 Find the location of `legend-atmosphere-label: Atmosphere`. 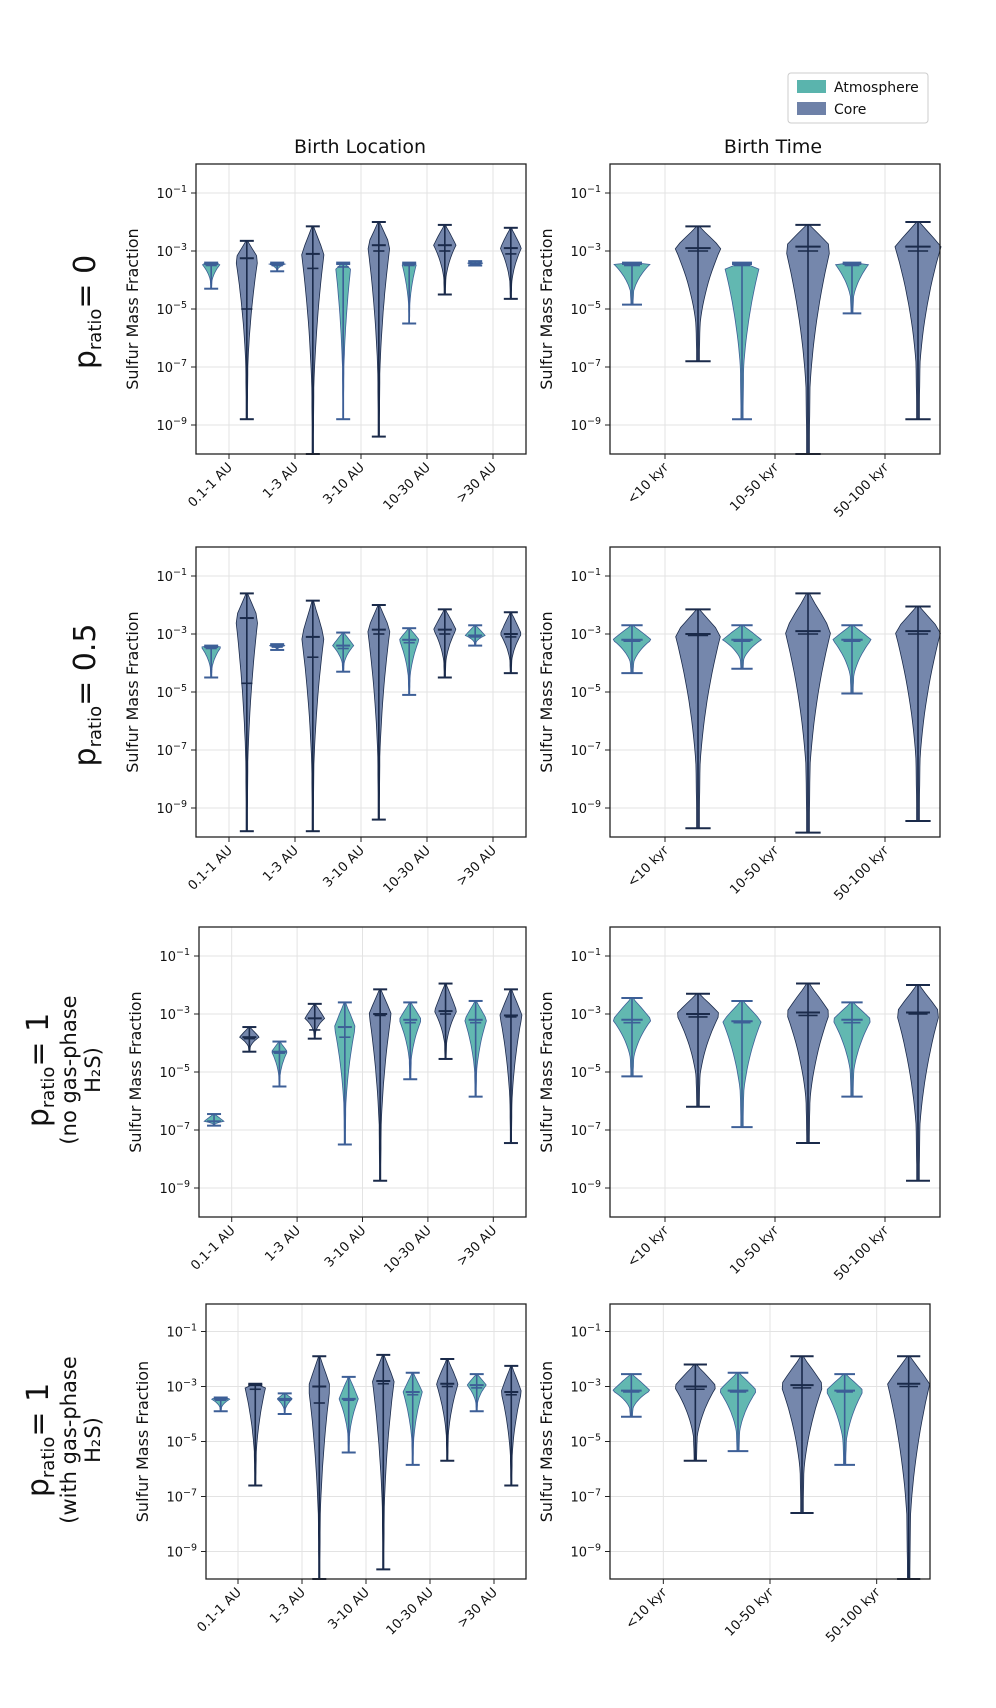

legend-atmosphere-label: Atmosphere is located at coordinates (876, 88).